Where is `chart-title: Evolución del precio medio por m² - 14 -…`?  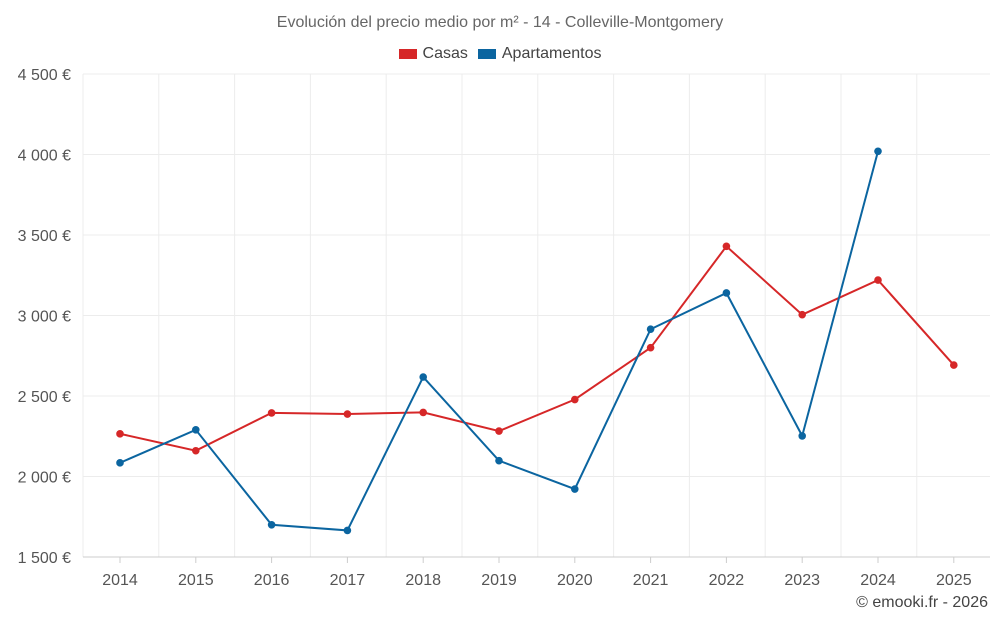 chart-title: Evolución del precio medio por m² - 14 -… is located at coordinates (500, 22).